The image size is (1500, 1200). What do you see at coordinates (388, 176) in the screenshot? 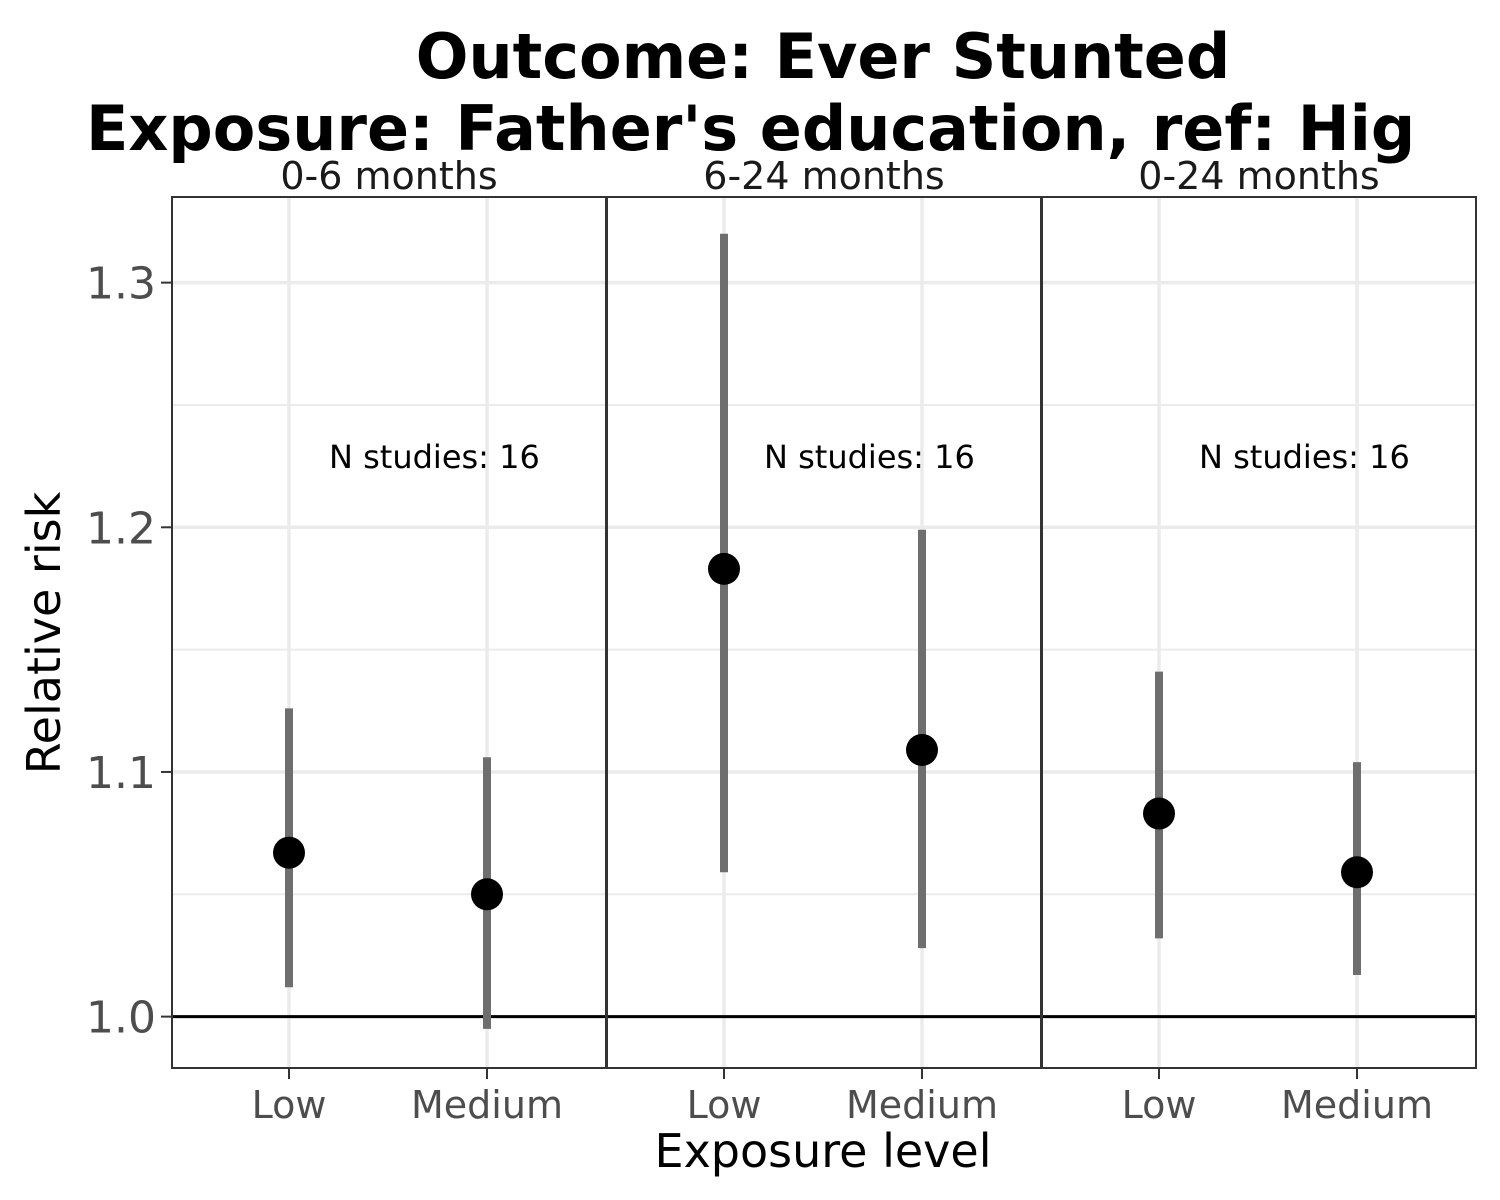
I see `facet-strip-label: 0-6 months` at bounding box center [388, 176].